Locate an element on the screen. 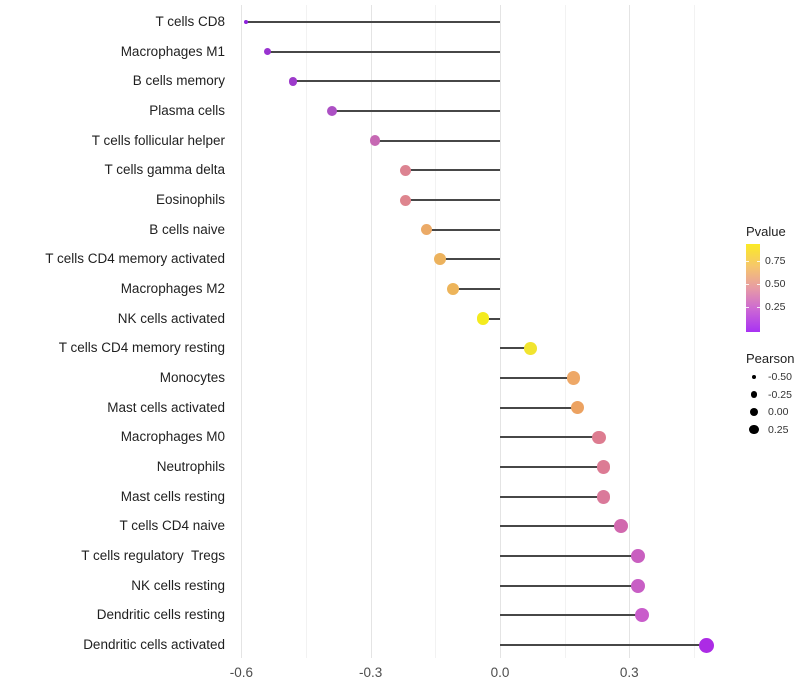 This screenshot has height=700, width=800. category-label: Neutrophils is located at coordinates (190, 466).